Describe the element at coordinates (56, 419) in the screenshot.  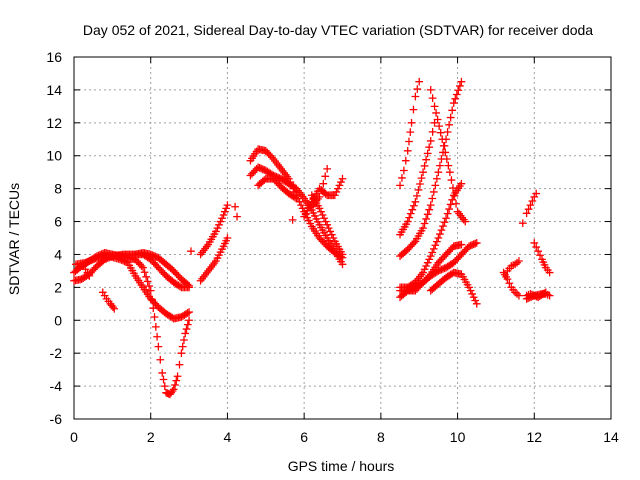
I see `y-tick-label: -6` at that location.